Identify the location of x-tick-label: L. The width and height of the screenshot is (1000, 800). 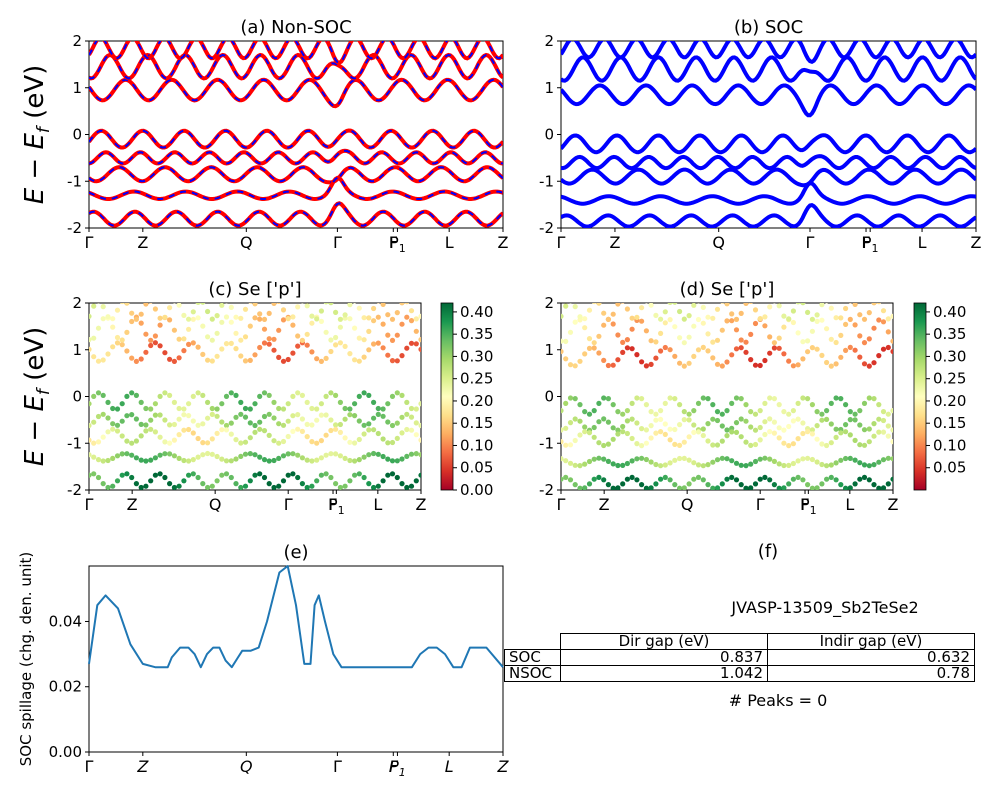
(449, 766).